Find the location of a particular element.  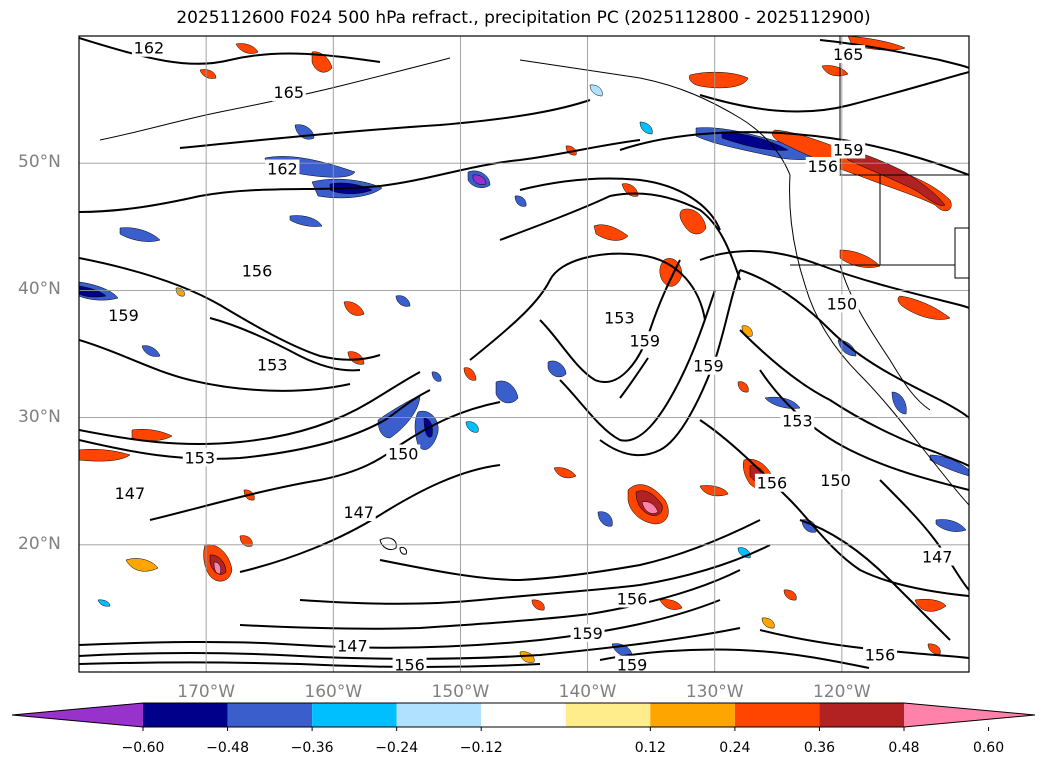

colorbar-tick-label: −0.12 is located at coordinates (481, 748).